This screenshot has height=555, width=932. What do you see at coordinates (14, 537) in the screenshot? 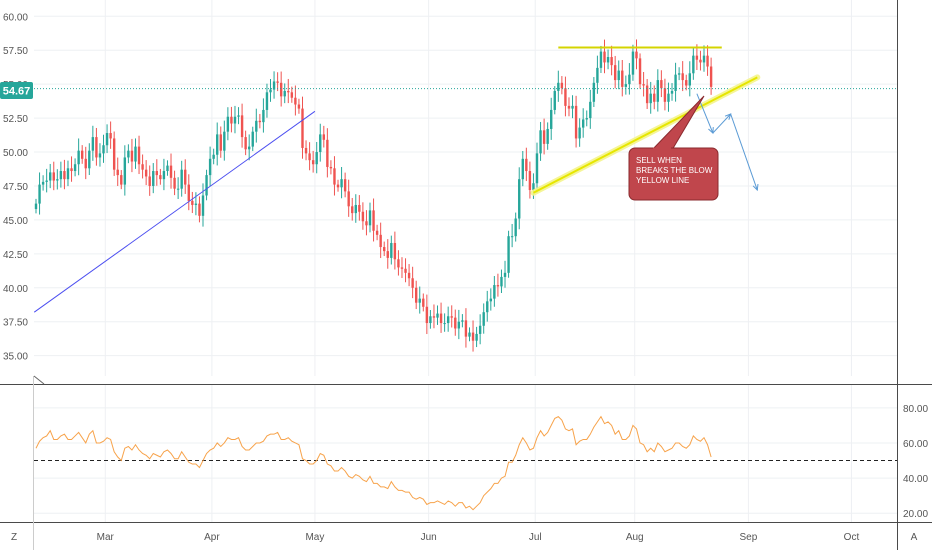
I see `timezone-label: Z` at bounding box center [14, 537].